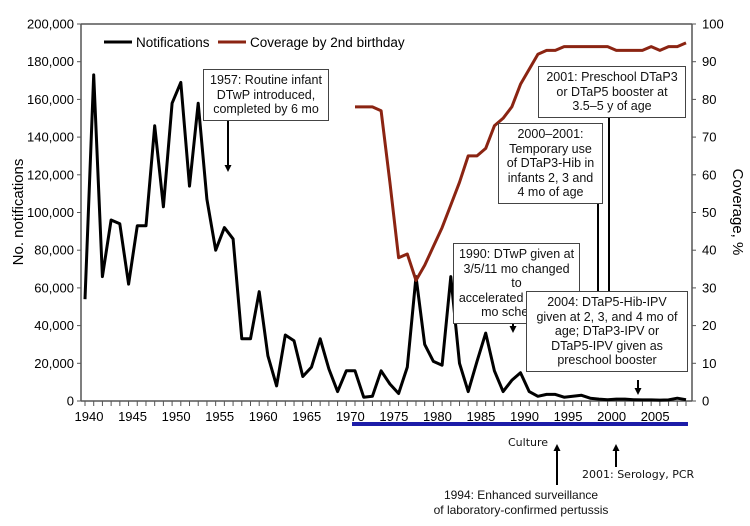  Describe the element at coordinates (480, 416) in the screenshot. I see `x-tick-label: 1985` at that location.